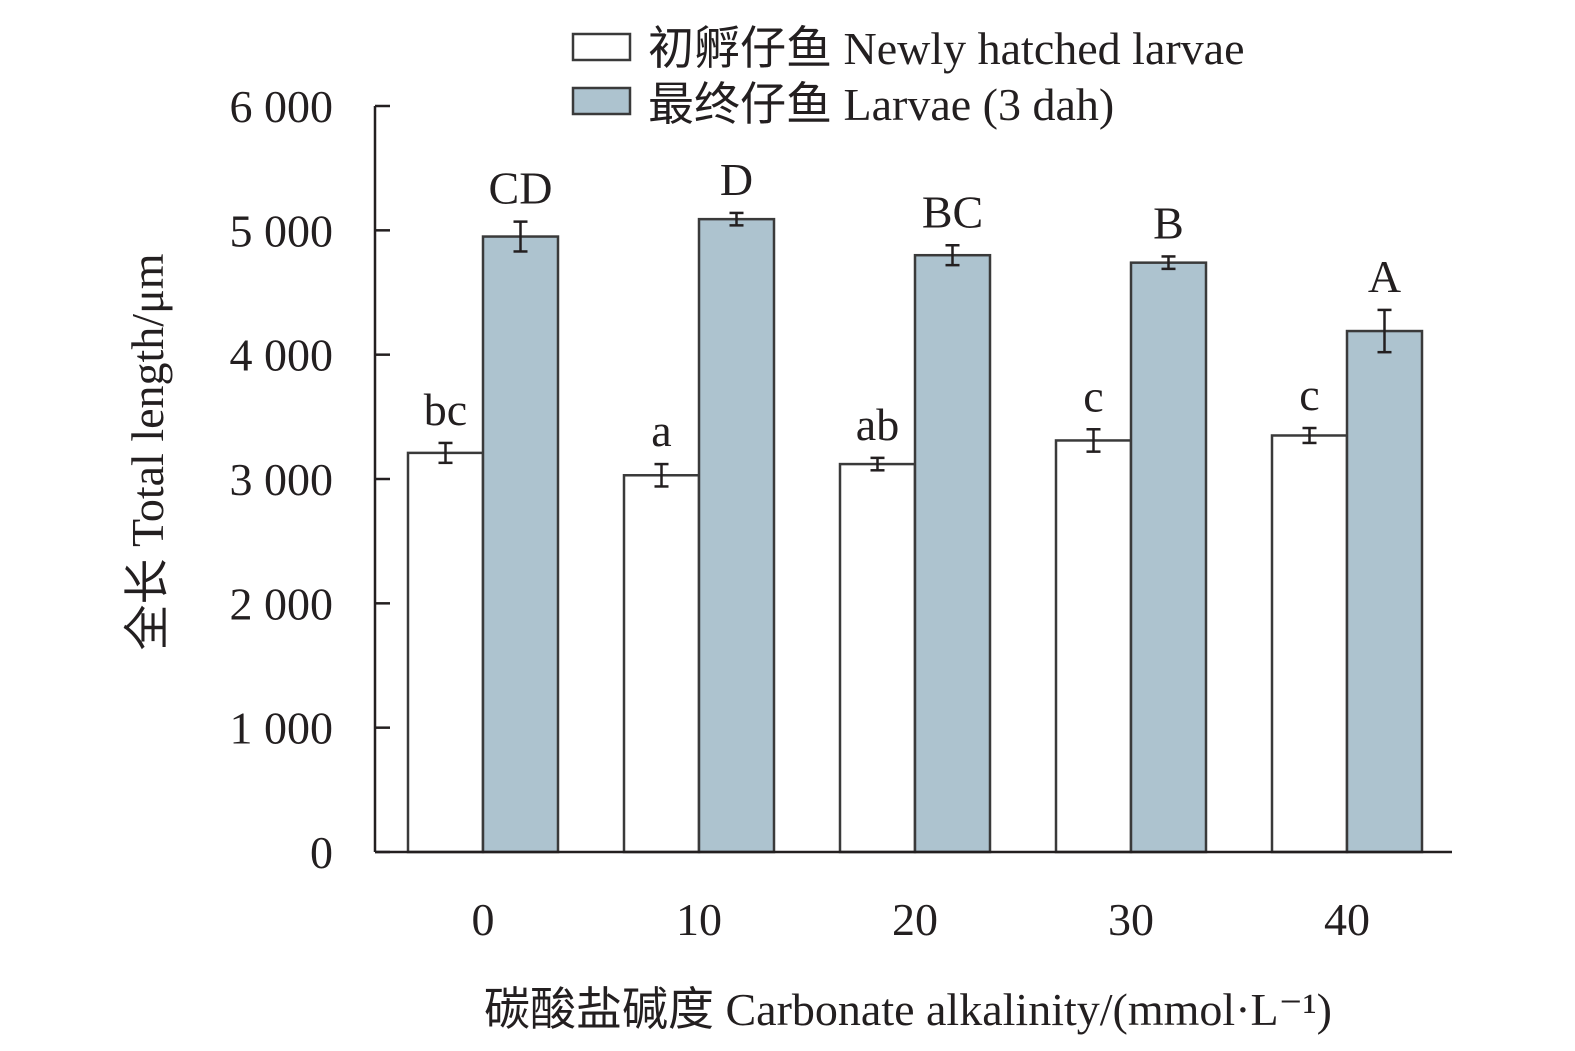  I want to click on legend-label-larvae-3dah: 最终仔鱼 Larvae (3 dah), so click(881, 104).